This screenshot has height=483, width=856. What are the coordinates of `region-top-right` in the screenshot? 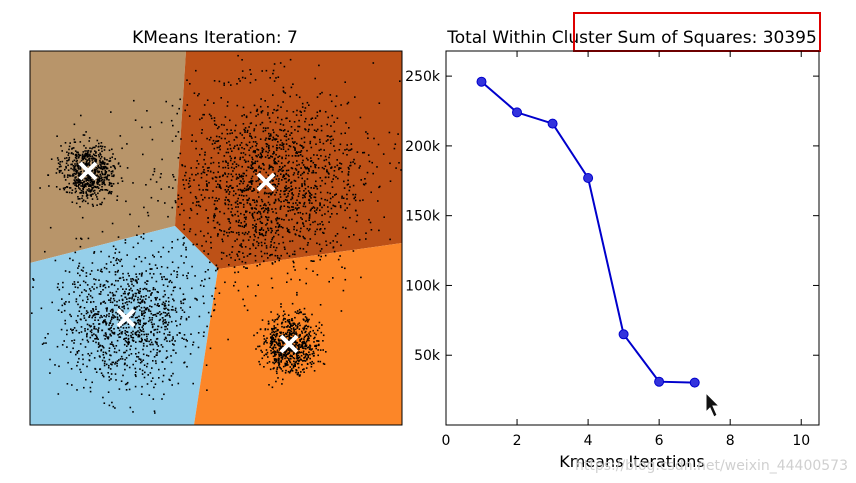 It's located at (288, 160).